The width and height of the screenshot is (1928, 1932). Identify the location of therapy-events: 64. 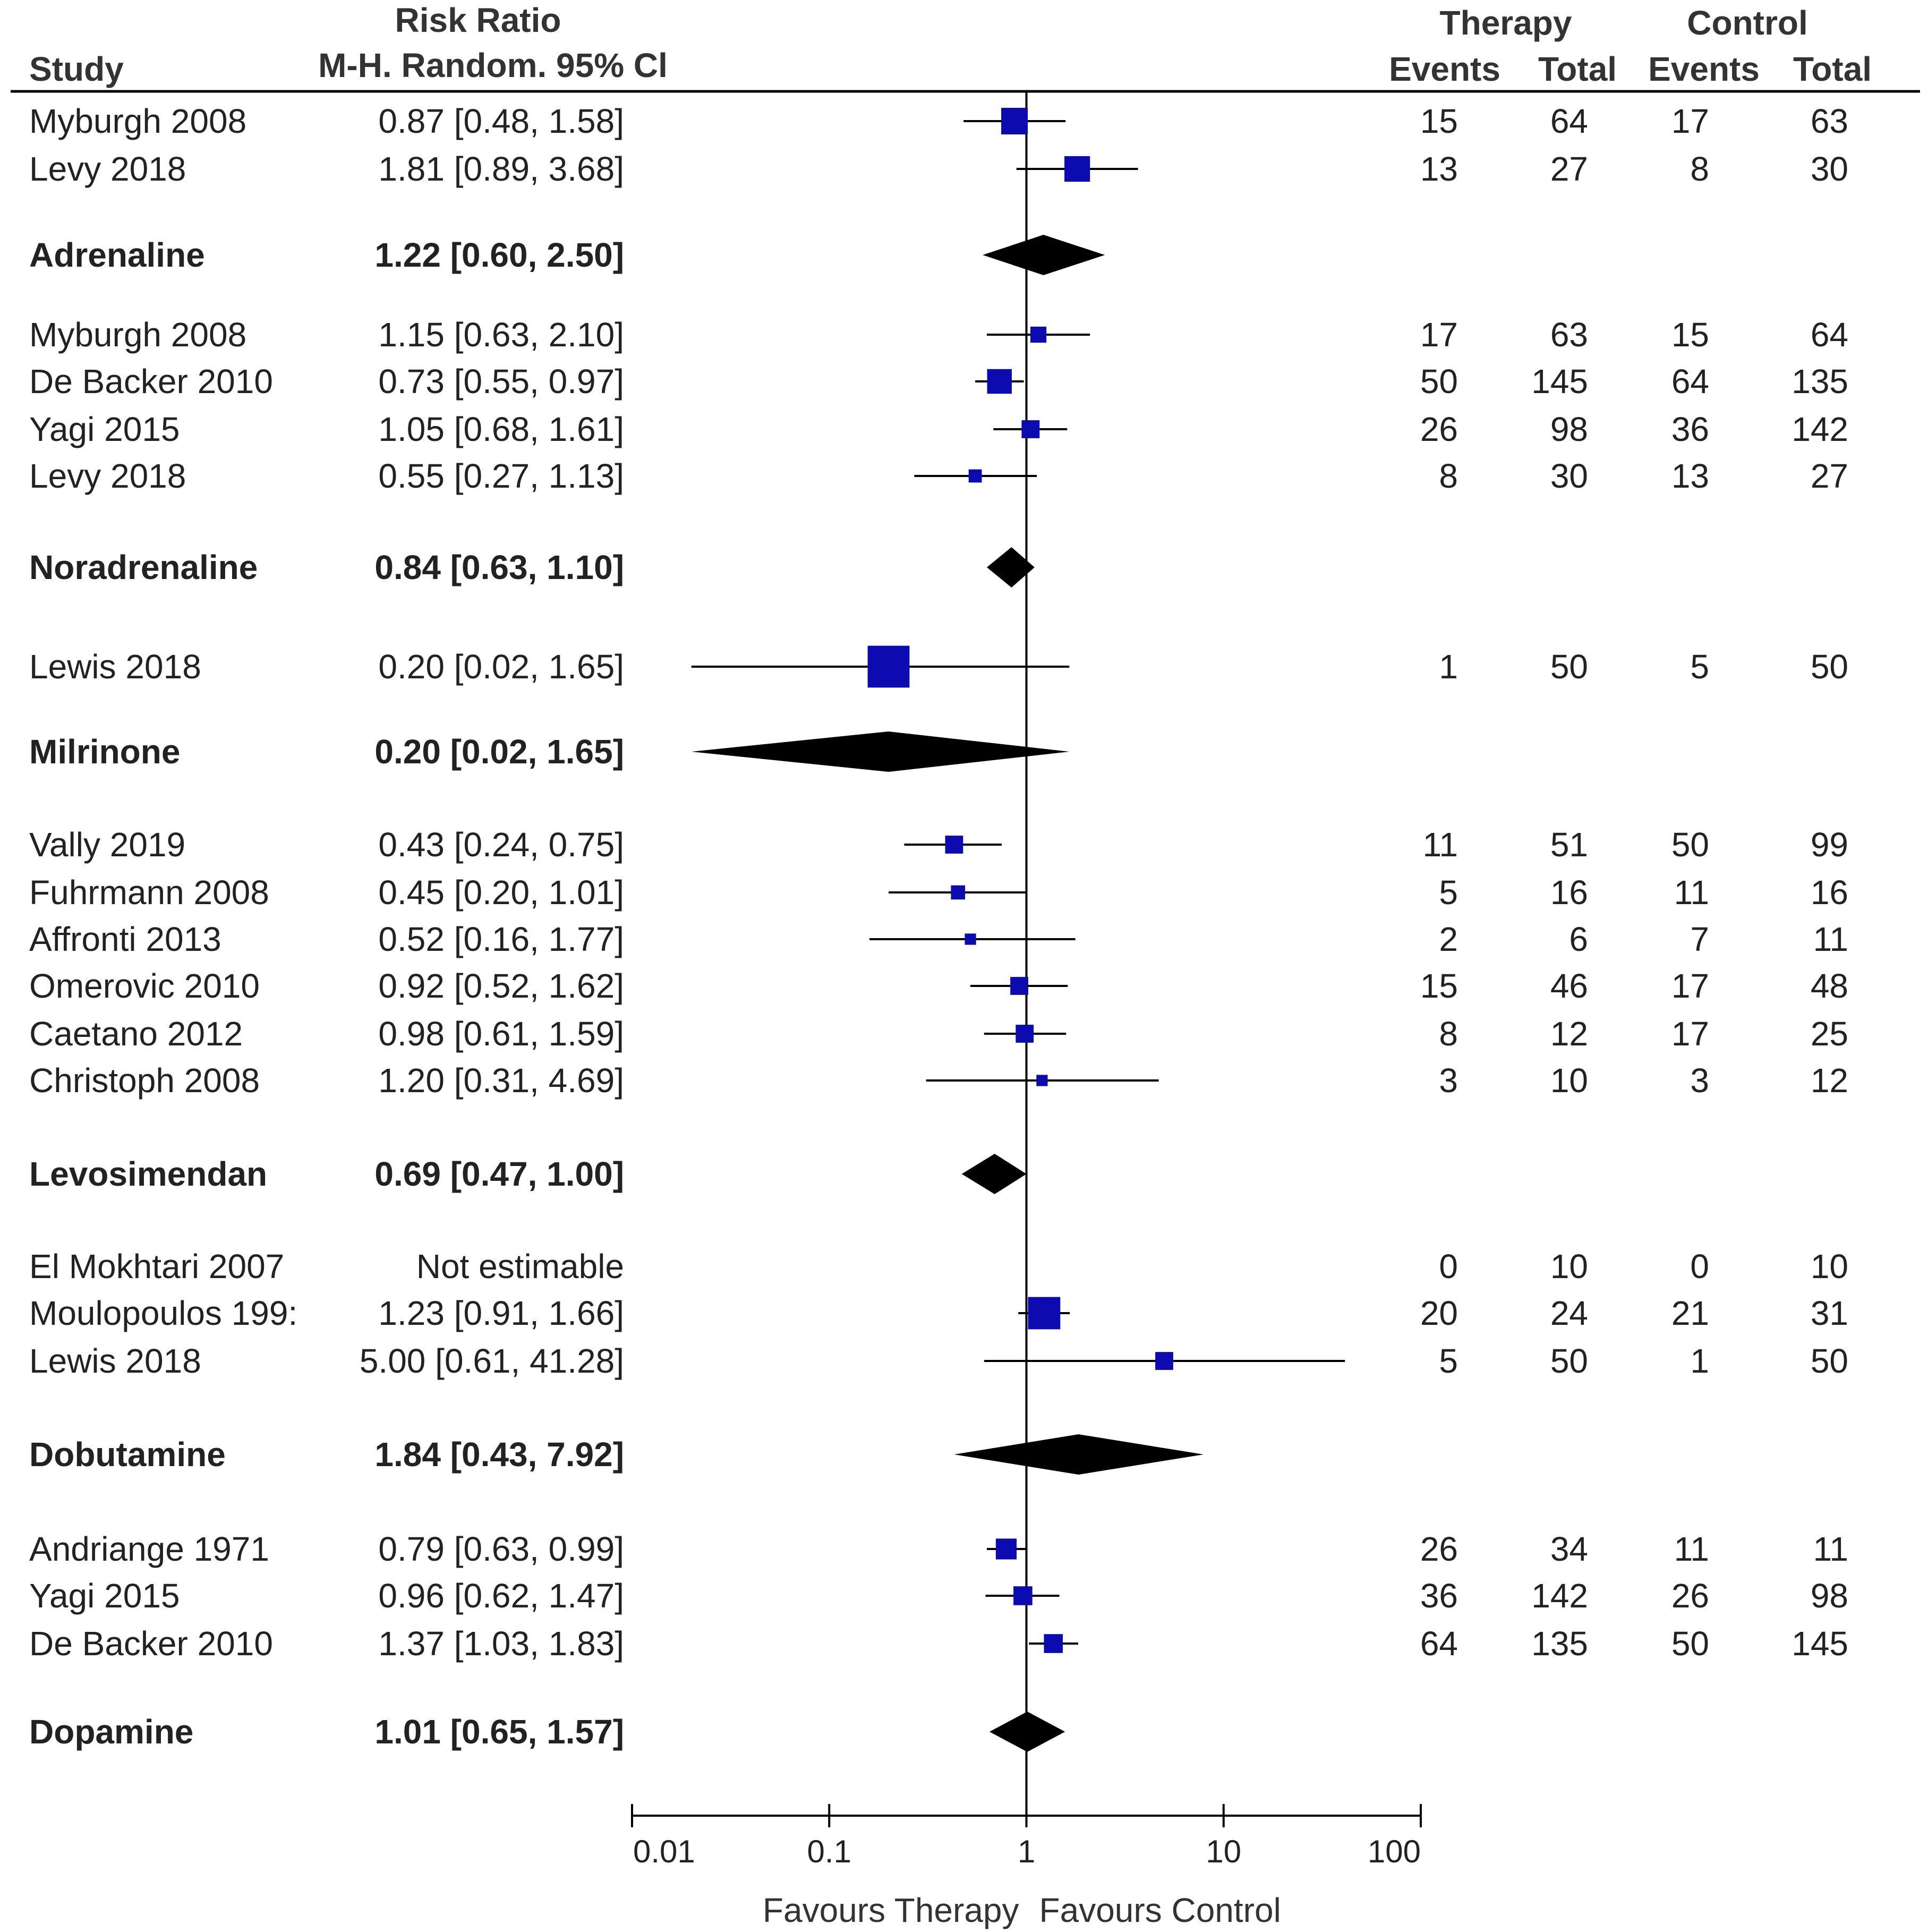
(1439, 1643).